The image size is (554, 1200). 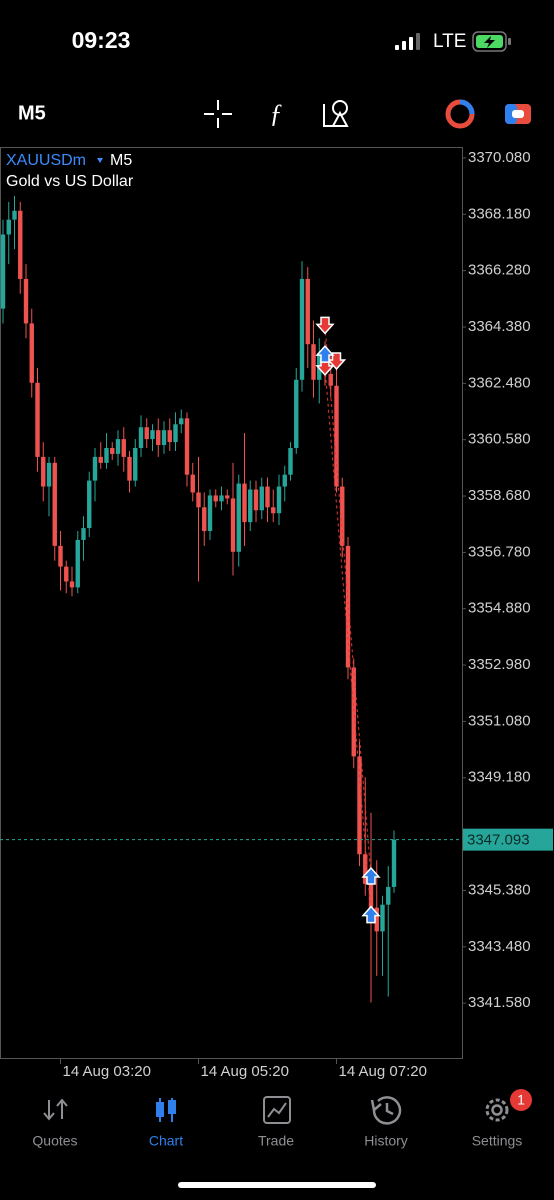 What do you see at coordinates (499, 1002) in the screenshot?
I see `y-tick-label: 3341.580` at bounding box center [499, 1002].